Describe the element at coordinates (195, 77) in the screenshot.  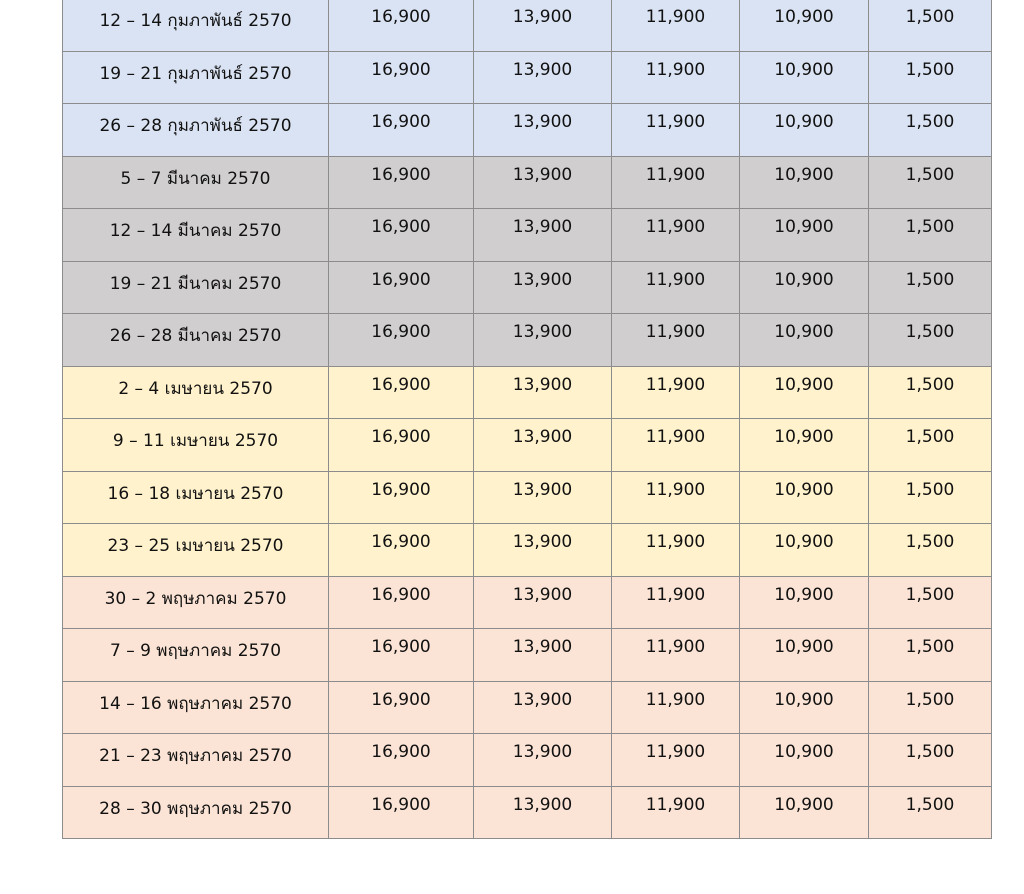
I see `date-cell: 19 – 21 กุมภาพันธ์ 2570` at that location.